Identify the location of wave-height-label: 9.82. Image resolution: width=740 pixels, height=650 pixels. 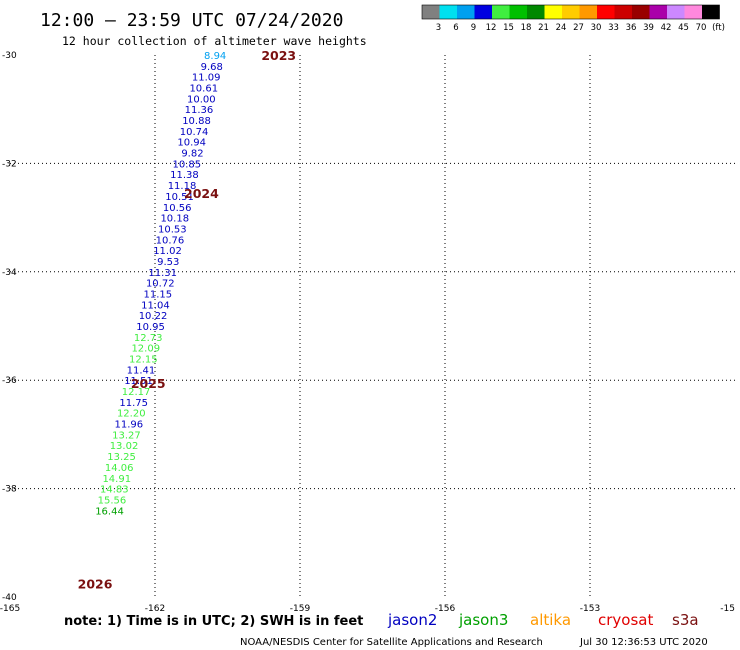
(192, 154).